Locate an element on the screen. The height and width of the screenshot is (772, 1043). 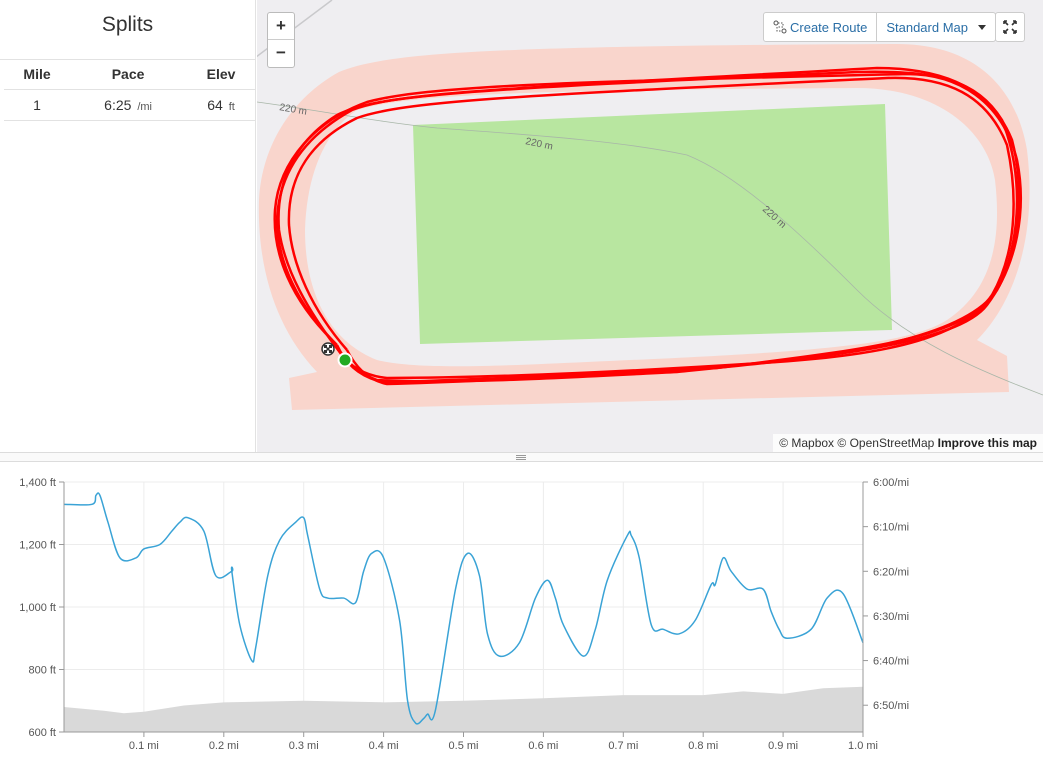
y-left-tick-label: 1,000 ft is located at coordinates (37, 608).